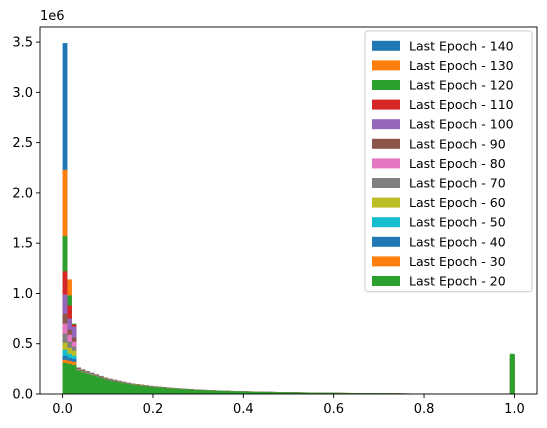  I want to click on legend-label: Last Epoch - 40, so click(457, 241).